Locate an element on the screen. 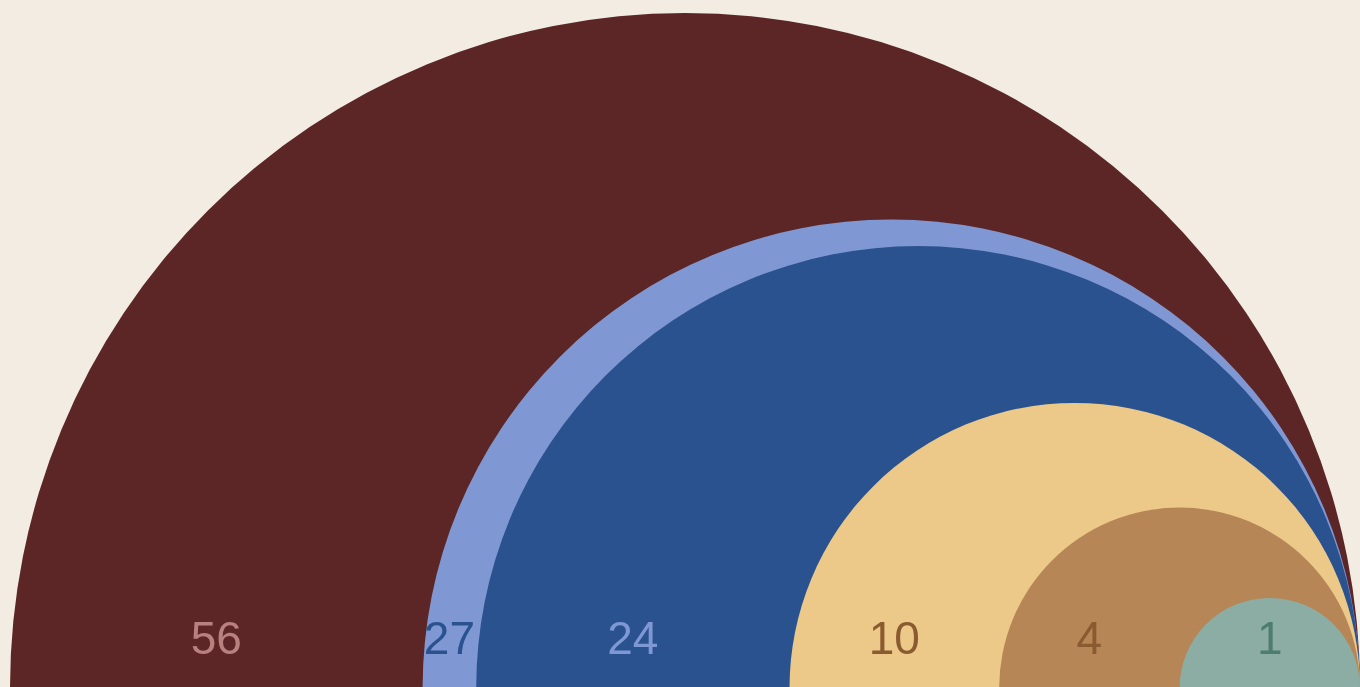 The image size is (1360, 687). data-label: 56 is located at coordinates (216, 638).